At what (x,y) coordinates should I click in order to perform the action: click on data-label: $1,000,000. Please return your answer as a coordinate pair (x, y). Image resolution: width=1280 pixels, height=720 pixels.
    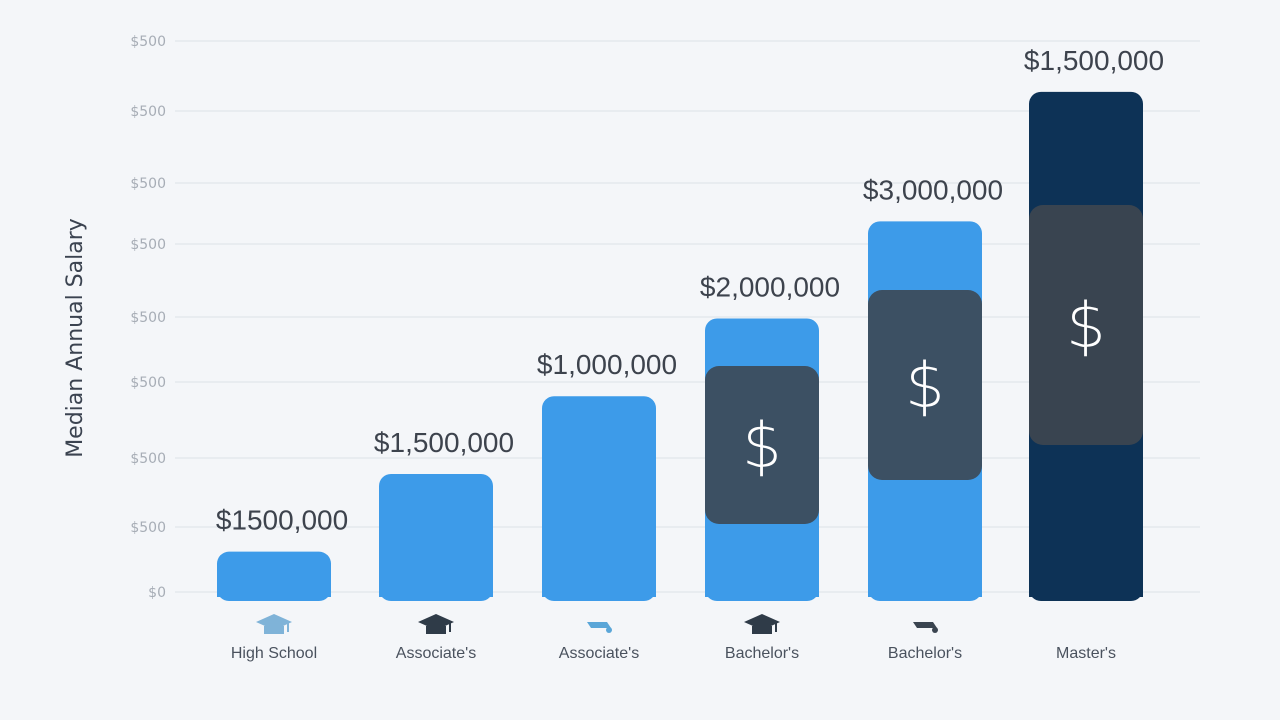
    Looking at the image, I should click on (607, 364).